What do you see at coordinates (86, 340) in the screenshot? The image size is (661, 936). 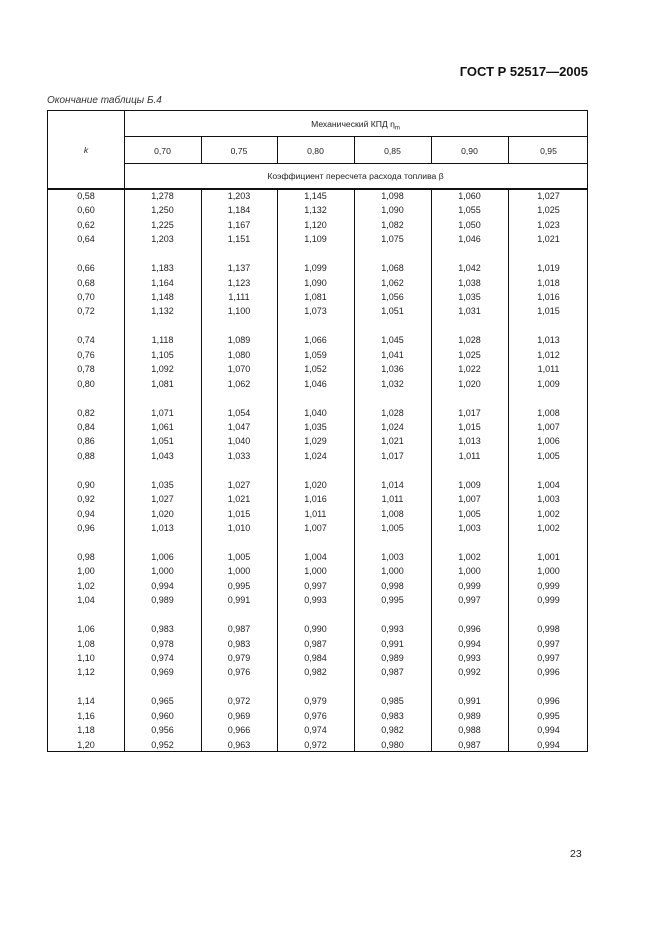 I see `k-value: 0,74` at bounding box center [86, 340].